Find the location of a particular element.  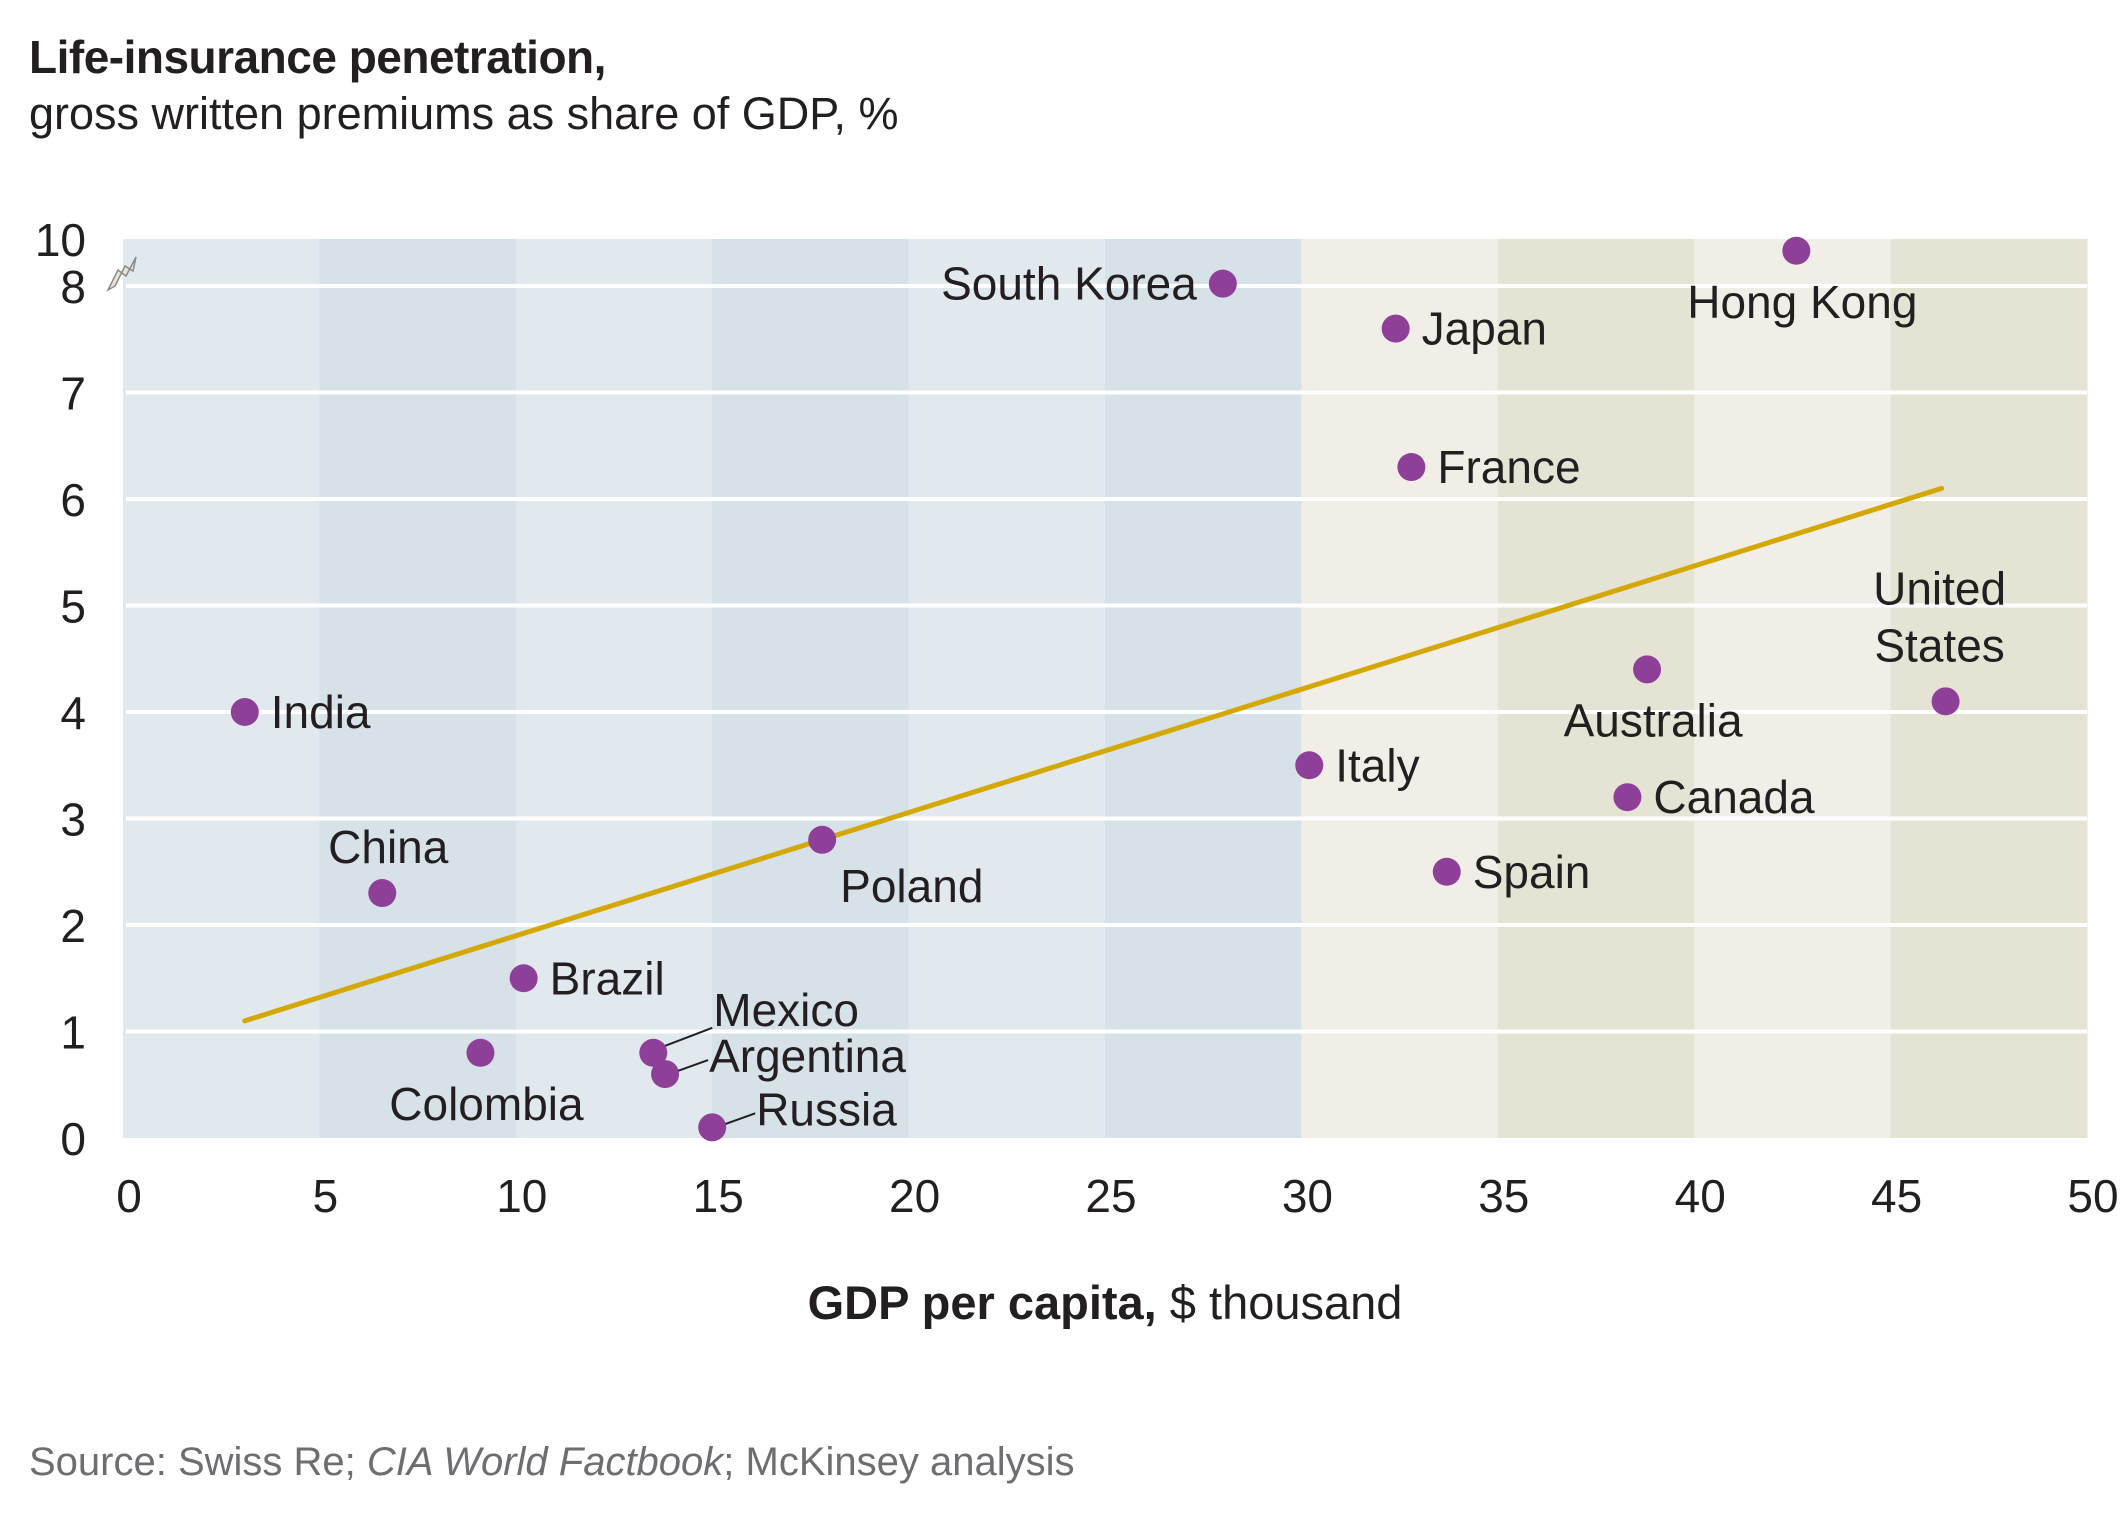

point-label-japan: Japan is located at coordinates (1484, 329).